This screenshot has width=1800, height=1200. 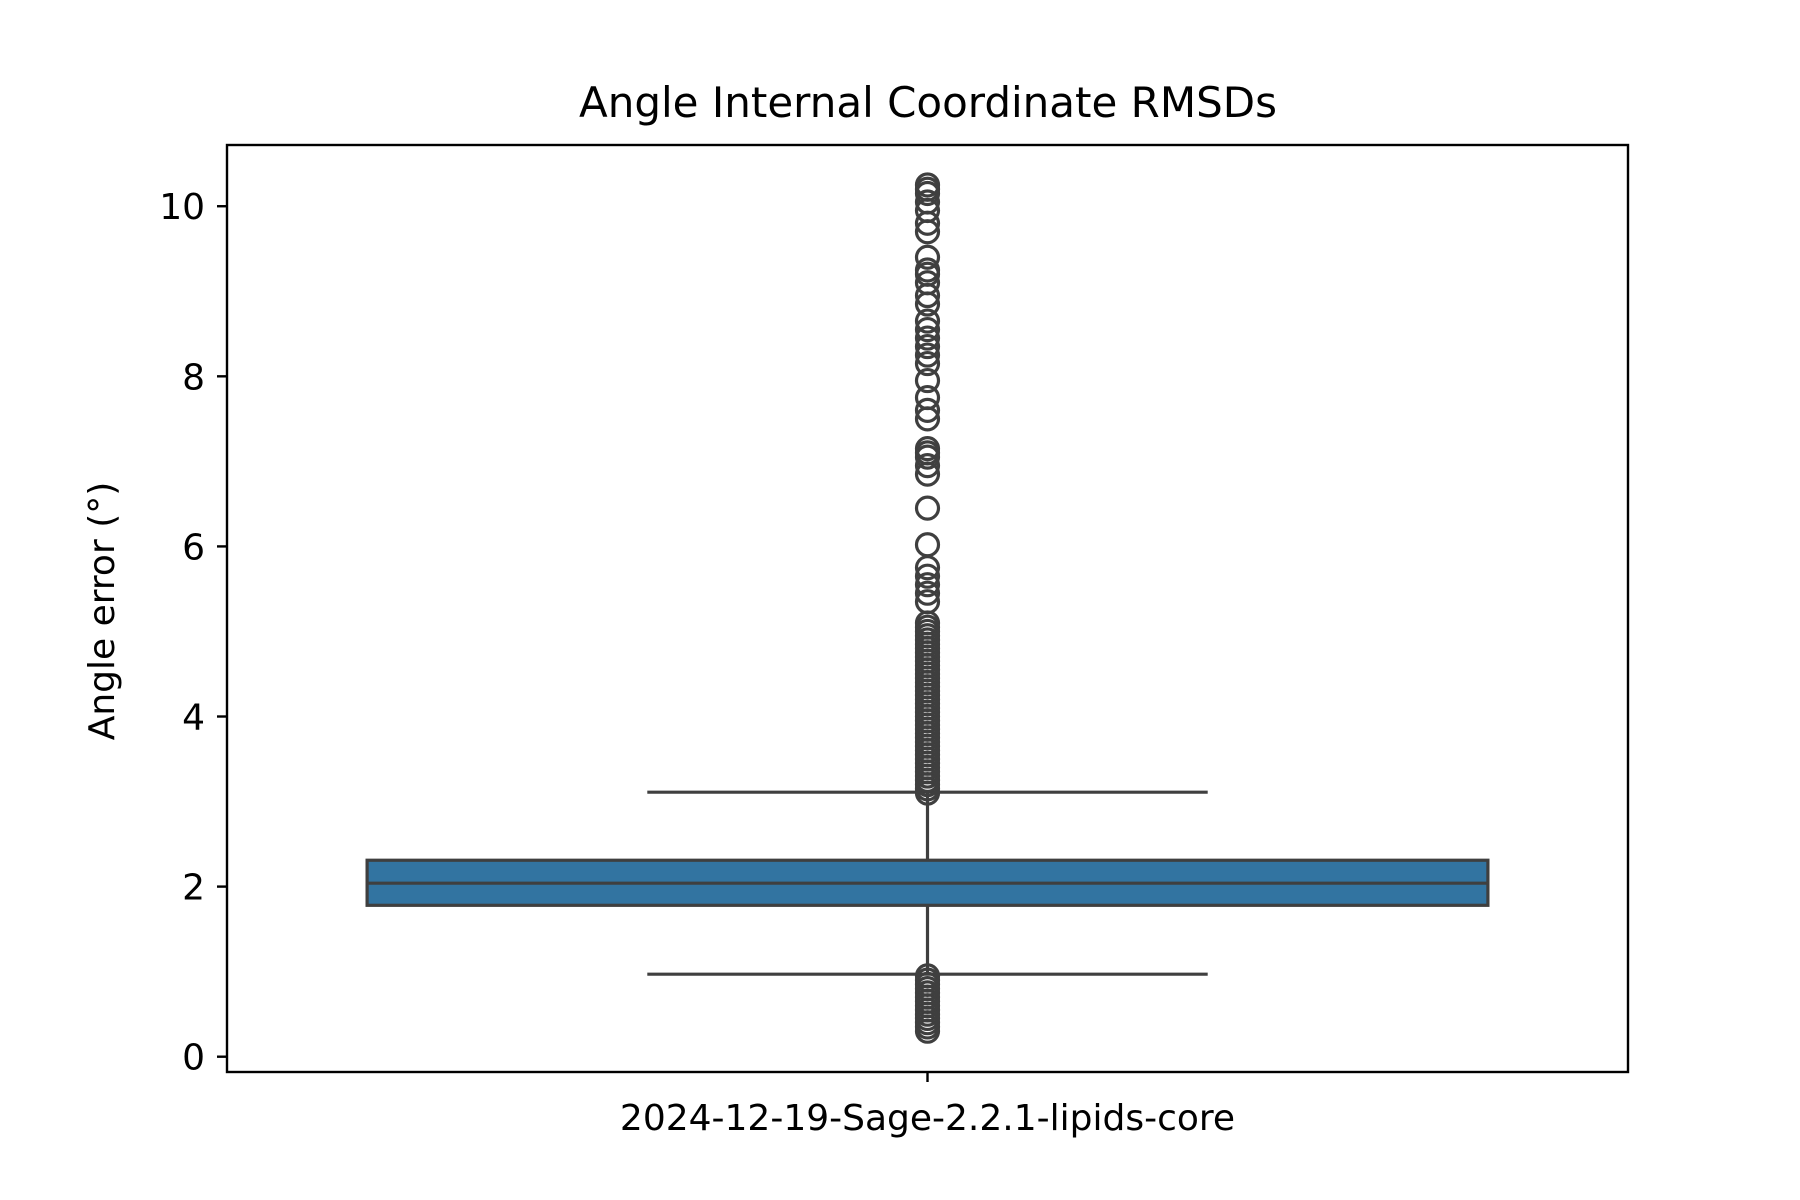 What do you see at coordinates (927, 1118) in the screenshot?
I see `x-tick-label-0: 2024-12-19-Sage-2.2.1-lipids-core` at bounding box center [927, 1118].